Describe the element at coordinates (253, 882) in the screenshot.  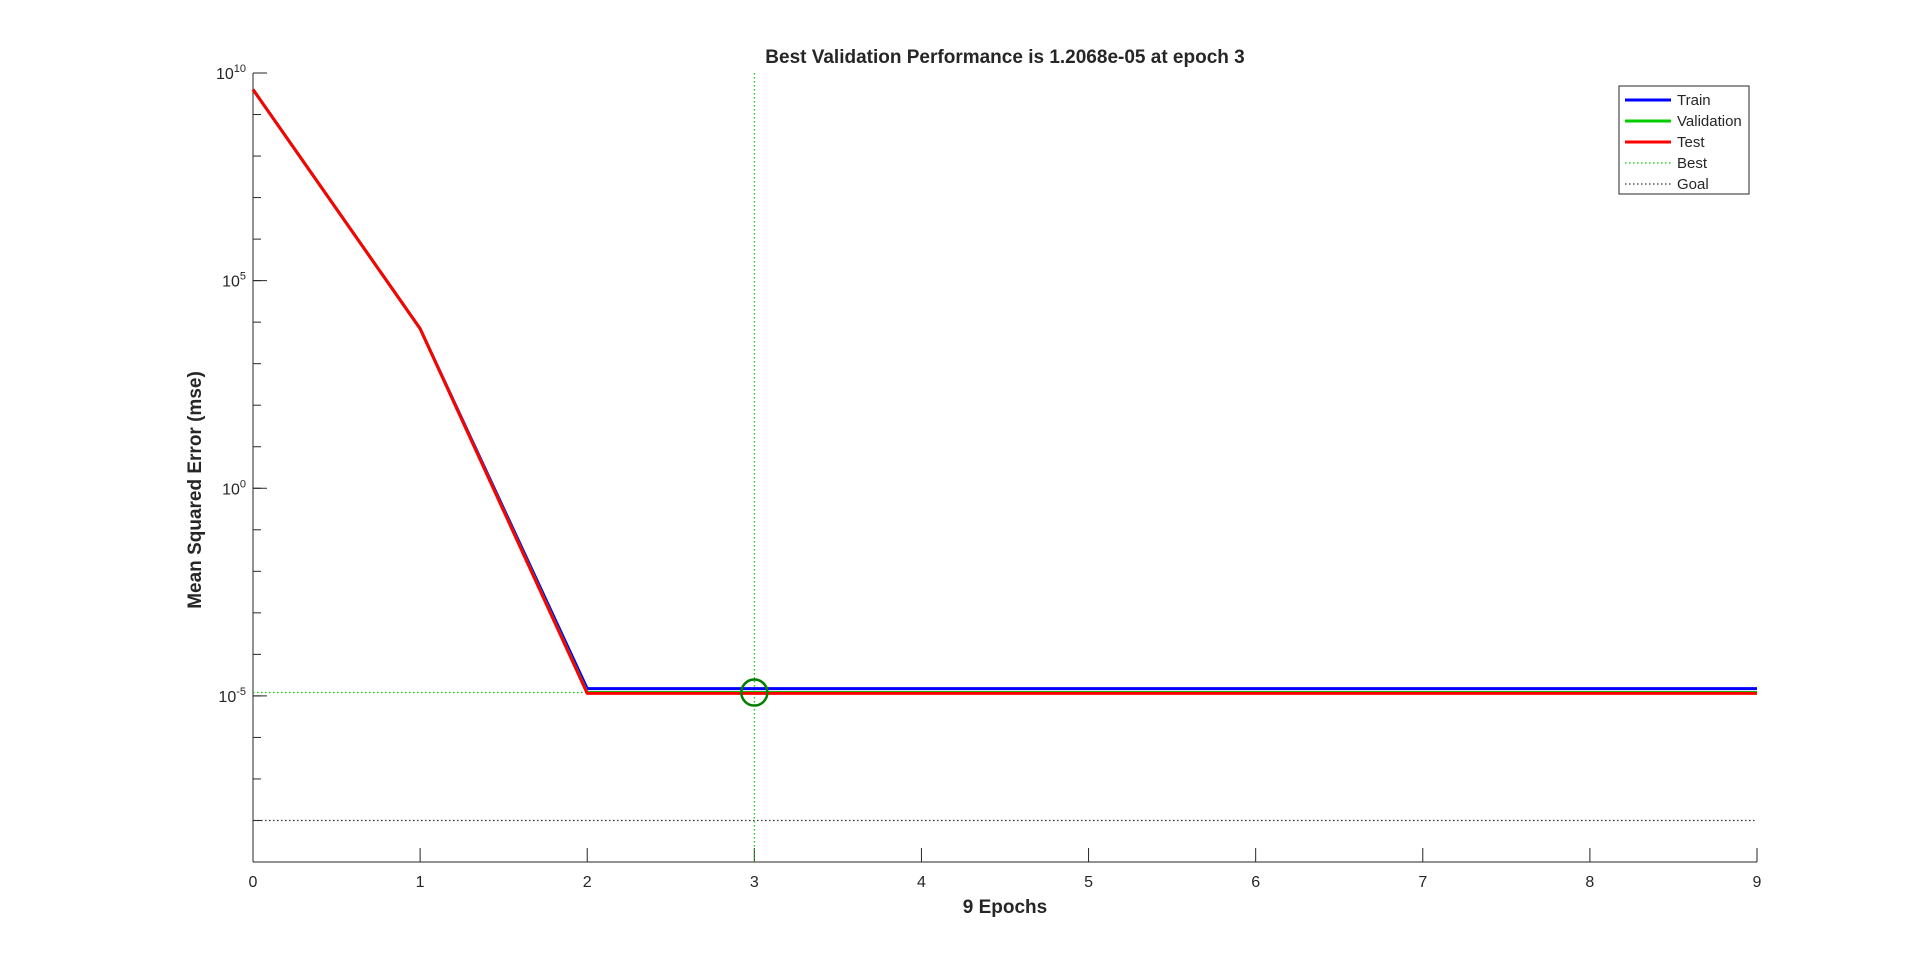
I see `x-tick-label: 0` at that location.